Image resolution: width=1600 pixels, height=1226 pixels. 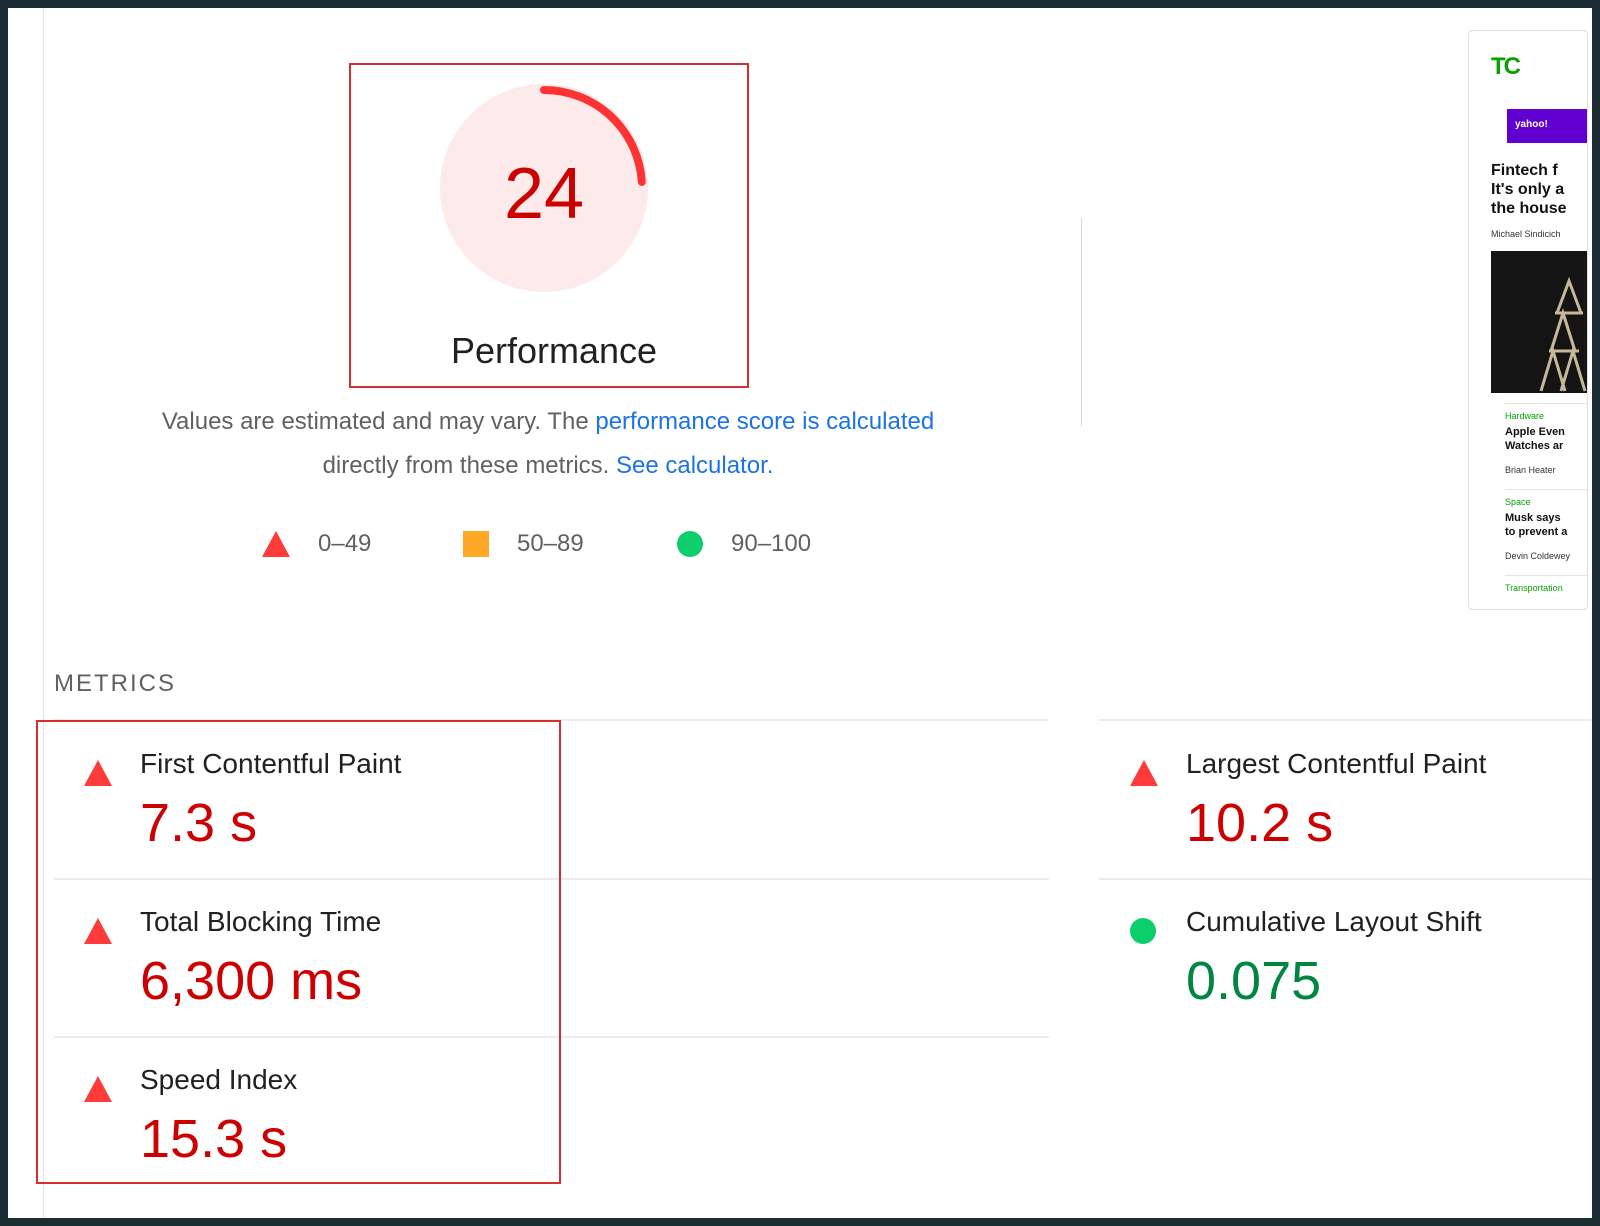 I want to click on metric-total-blocking-time: Total Blocking Time 6,300 ms, so click(x=319, y=981).